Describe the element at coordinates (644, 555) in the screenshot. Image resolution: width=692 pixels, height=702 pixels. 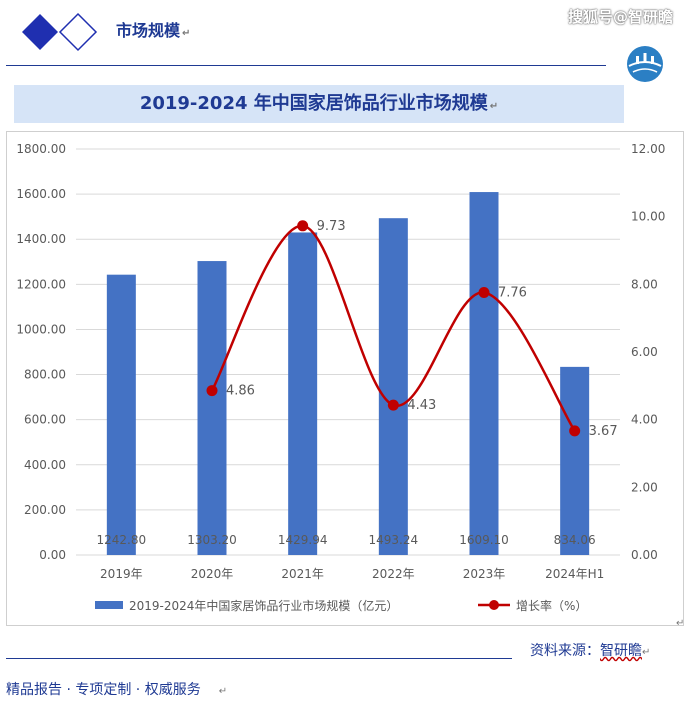
I see `right-axis-tick: 0.00` at that location.